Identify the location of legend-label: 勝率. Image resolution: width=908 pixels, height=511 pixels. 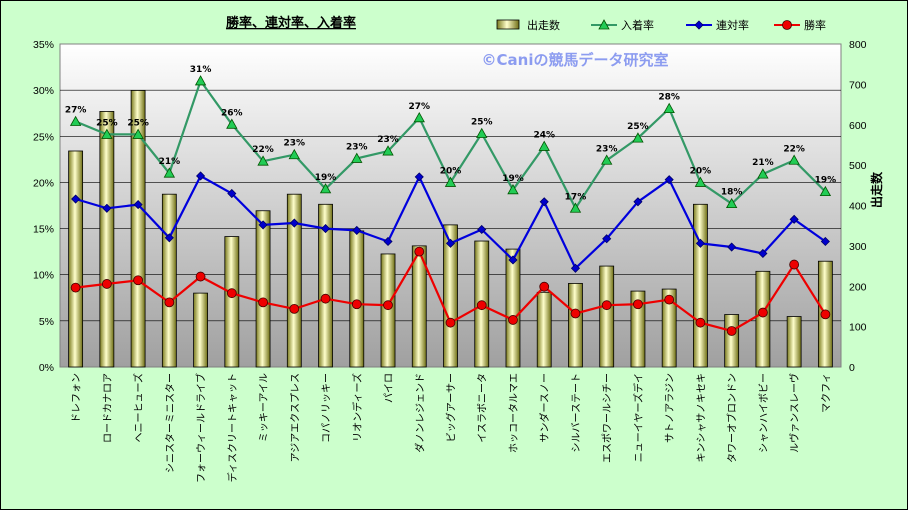
(815, 25).